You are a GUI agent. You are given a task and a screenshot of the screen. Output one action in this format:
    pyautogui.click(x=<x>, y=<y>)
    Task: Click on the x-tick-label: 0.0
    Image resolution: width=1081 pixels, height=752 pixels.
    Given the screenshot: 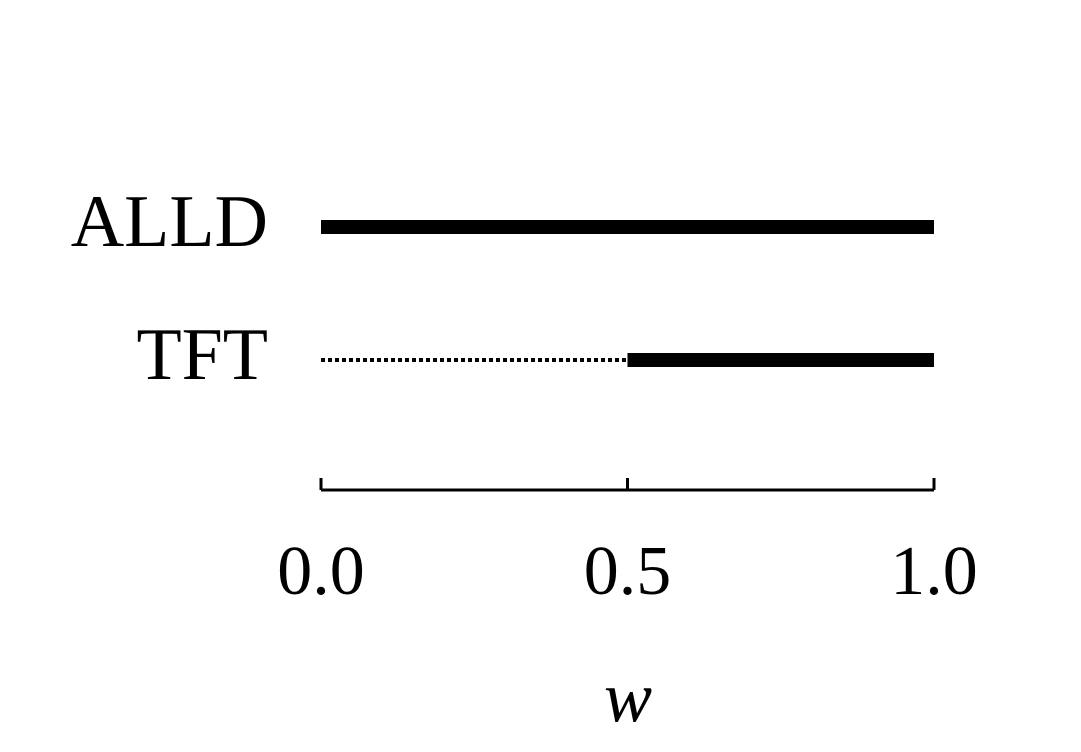 What is the action you would take?
    pyautogui.click(x=321, y=571)
    